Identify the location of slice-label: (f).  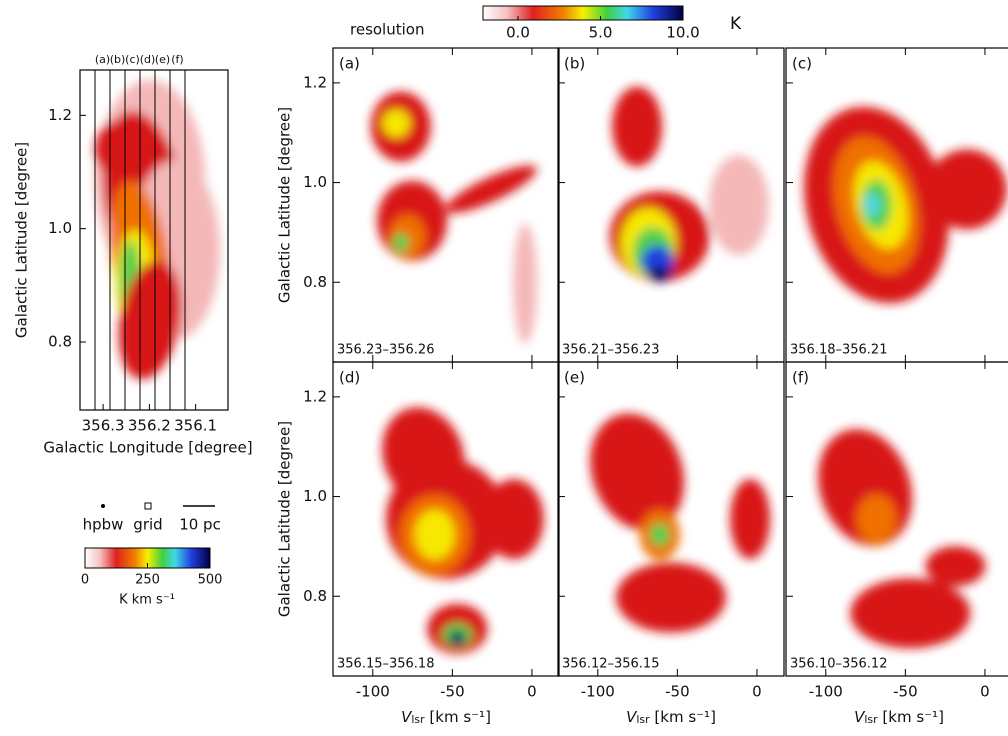
(177, 59).